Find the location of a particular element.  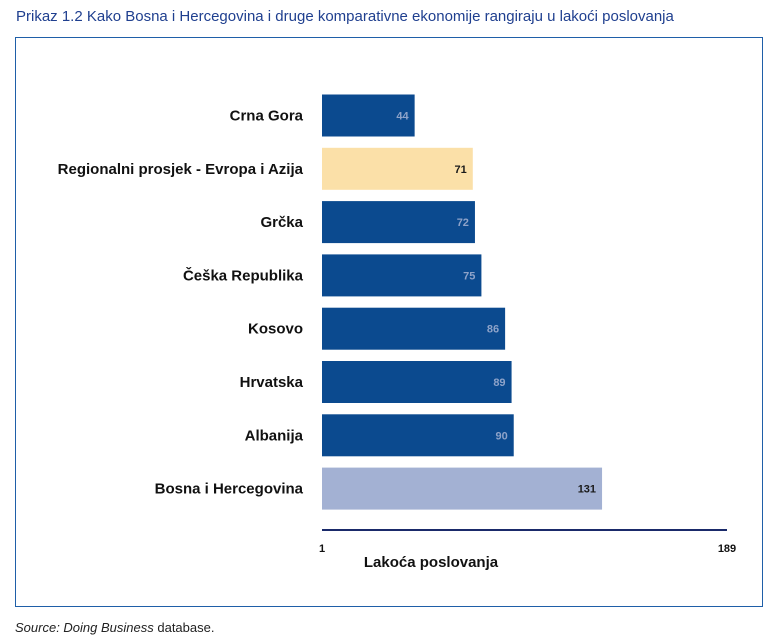

category-label: Kosovo is located at coordinates (275, 329).